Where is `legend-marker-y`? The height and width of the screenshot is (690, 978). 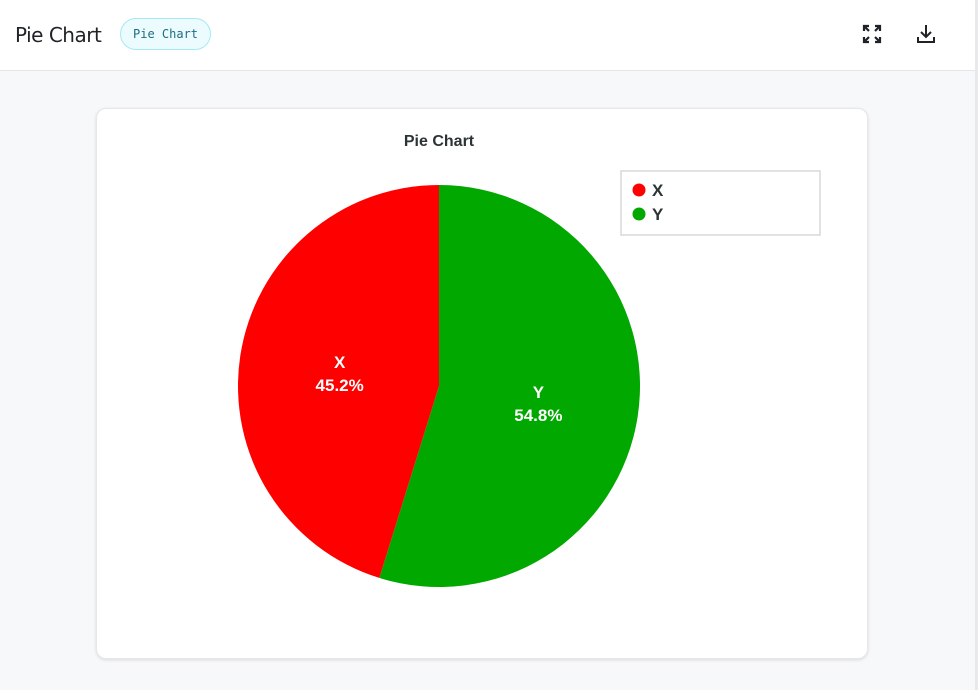 legend-marker-y is located at coordinates (639, 214).